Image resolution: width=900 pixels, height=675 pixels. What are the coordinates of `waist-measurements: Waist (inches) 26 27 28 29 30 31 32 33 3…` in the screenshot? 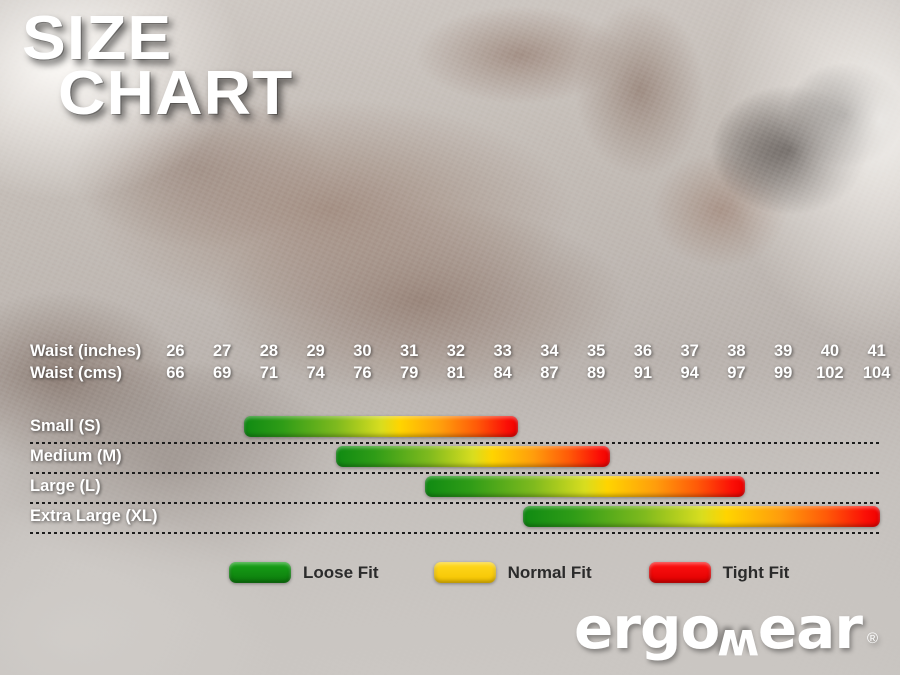 It's located at (450, 362).